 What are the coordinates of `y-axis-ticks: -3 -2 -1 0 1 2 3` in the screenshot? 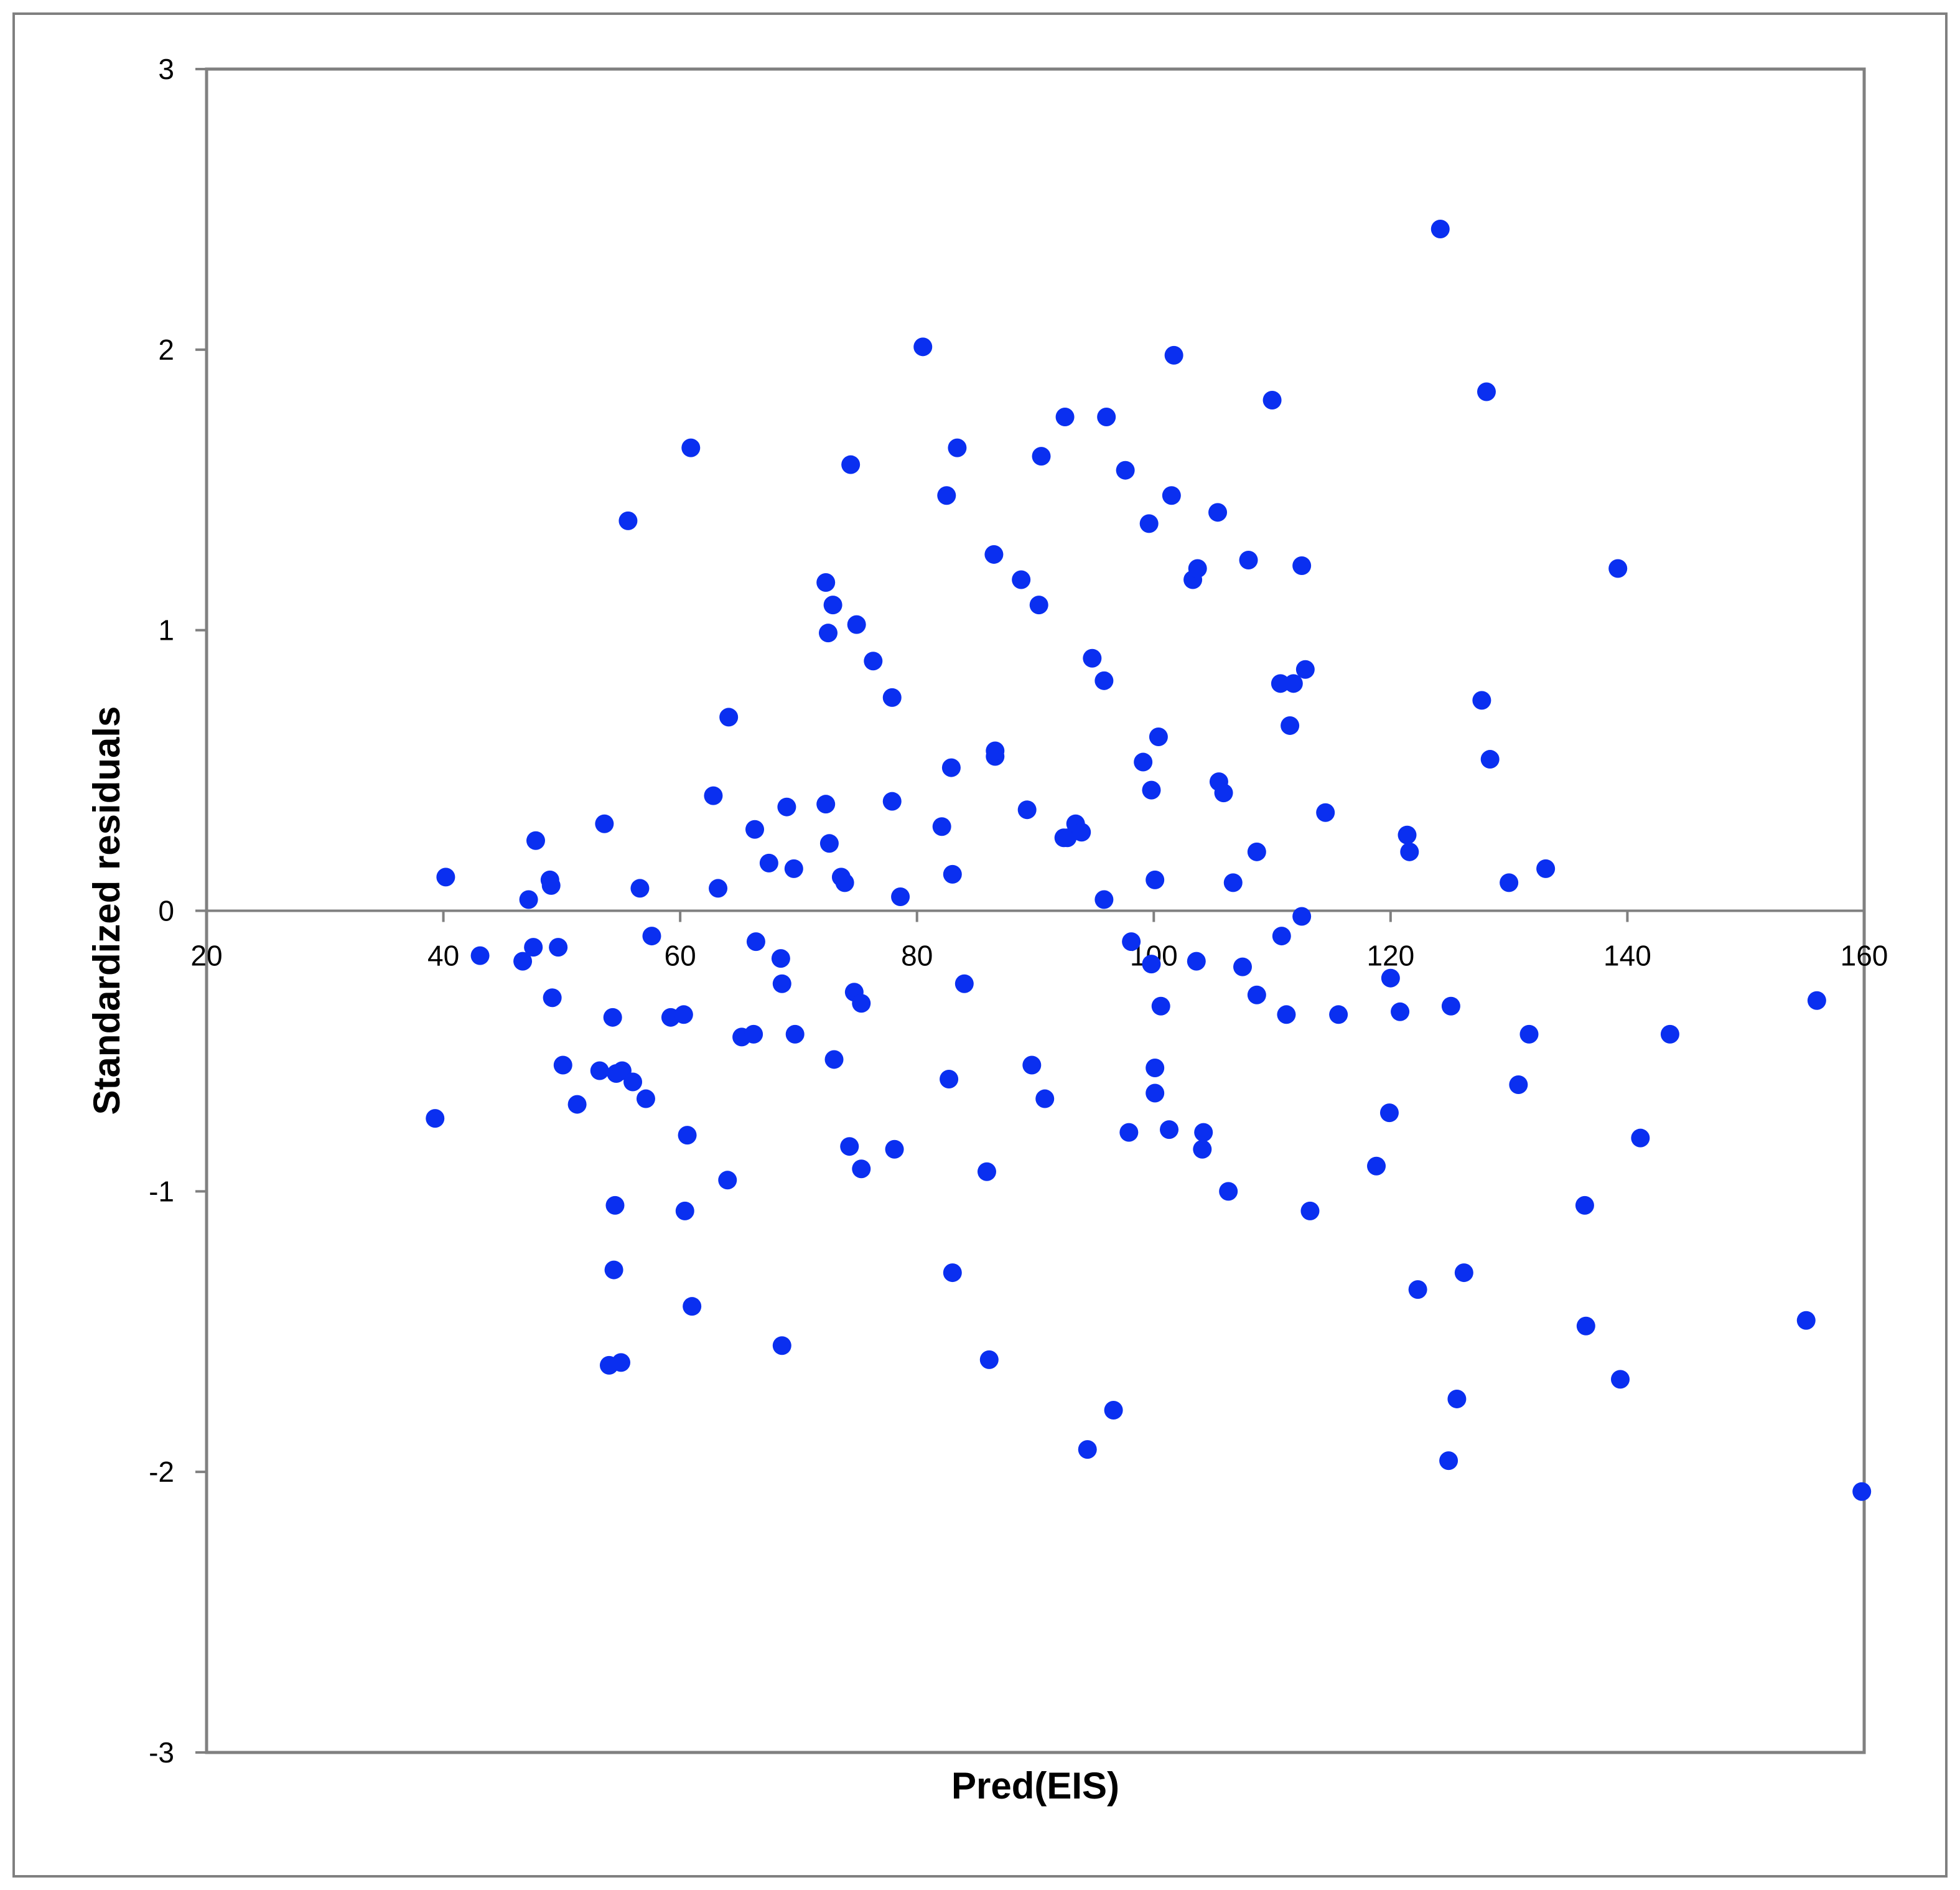 It's located at (178, 911).